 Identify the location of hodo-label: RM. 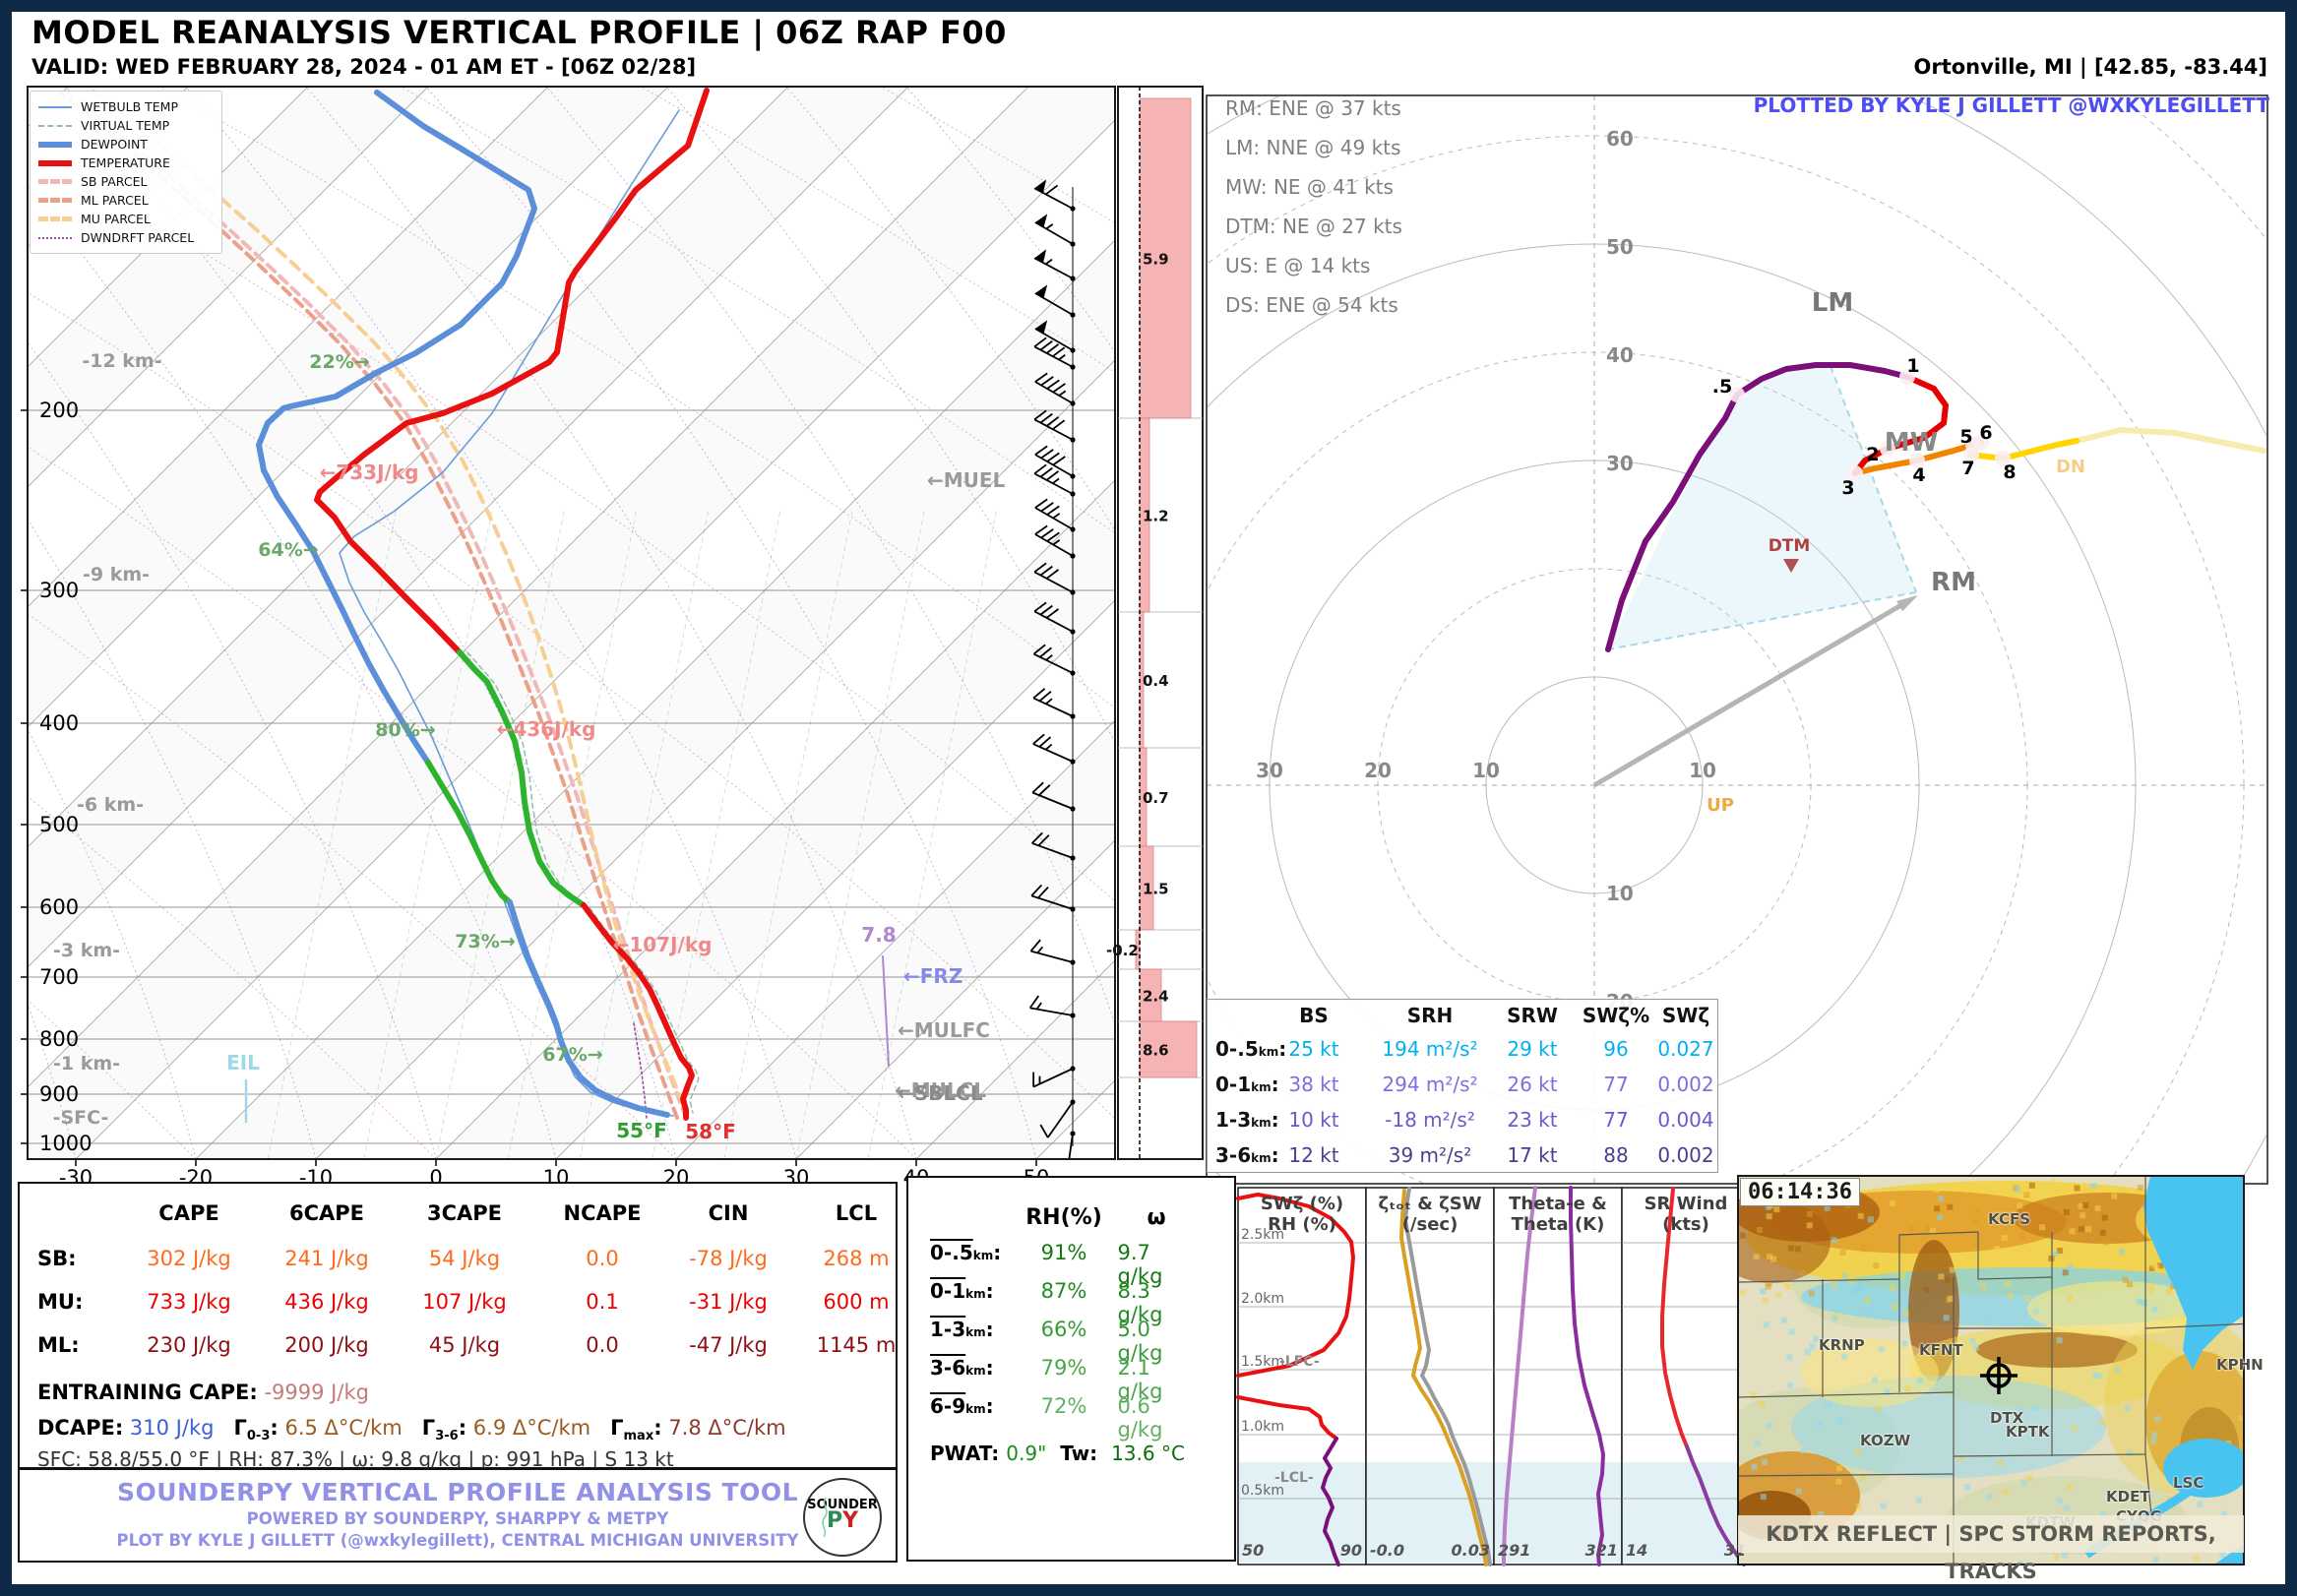
(1953, 582).